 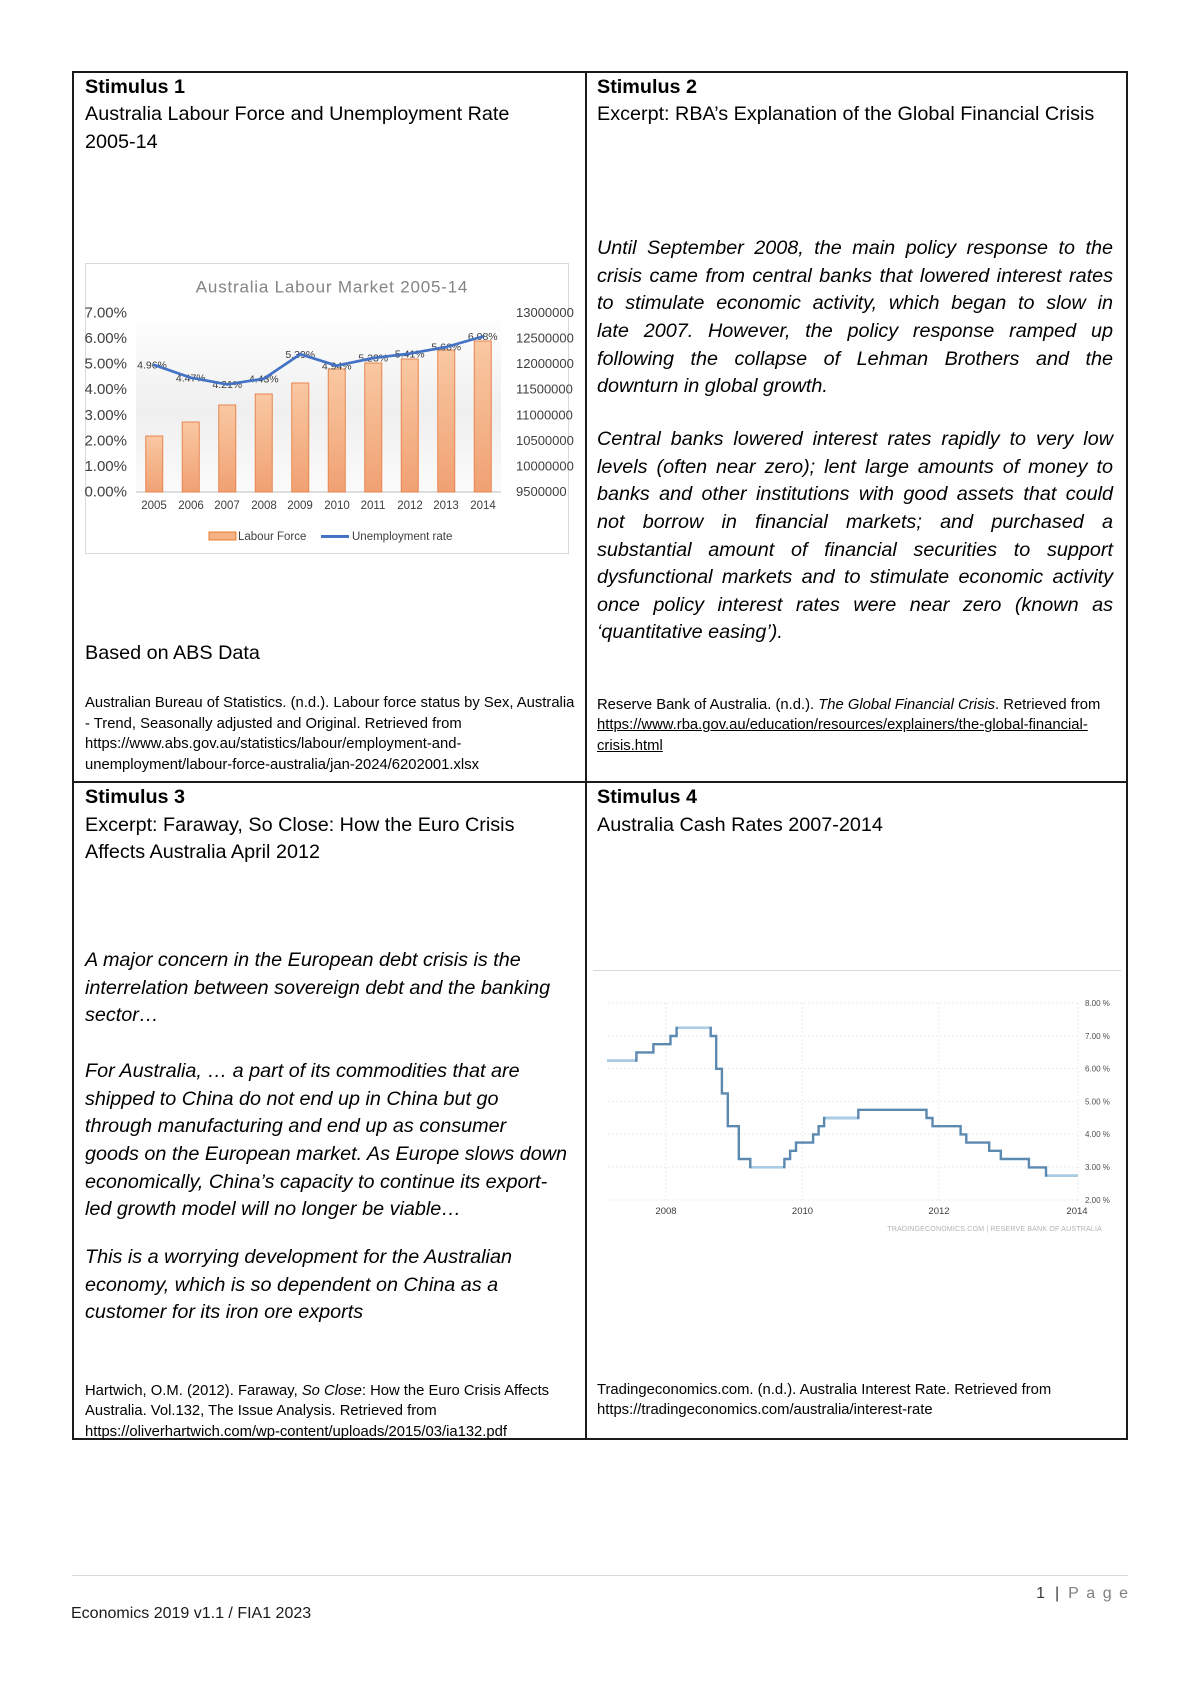 What do you see at coordinates (106, 415) in the screenshot?
I see `svg-text: 3.00%` at bounding box center [106, 415].